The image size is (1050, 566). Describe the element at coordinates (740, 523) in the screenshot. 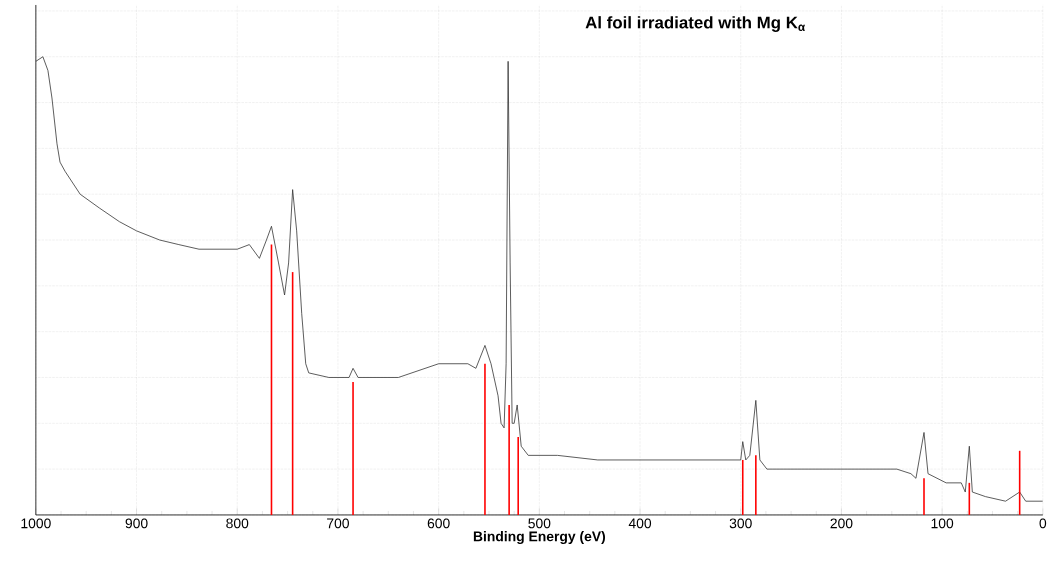

I see `x-tick-label: 300` at that location.